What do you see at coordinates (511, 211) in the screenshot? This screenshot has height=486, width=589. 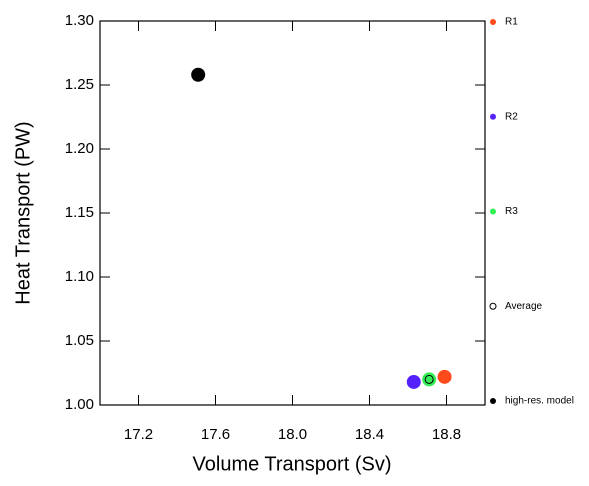 I see `legend-label: R3` at bounding box center [511, 211].